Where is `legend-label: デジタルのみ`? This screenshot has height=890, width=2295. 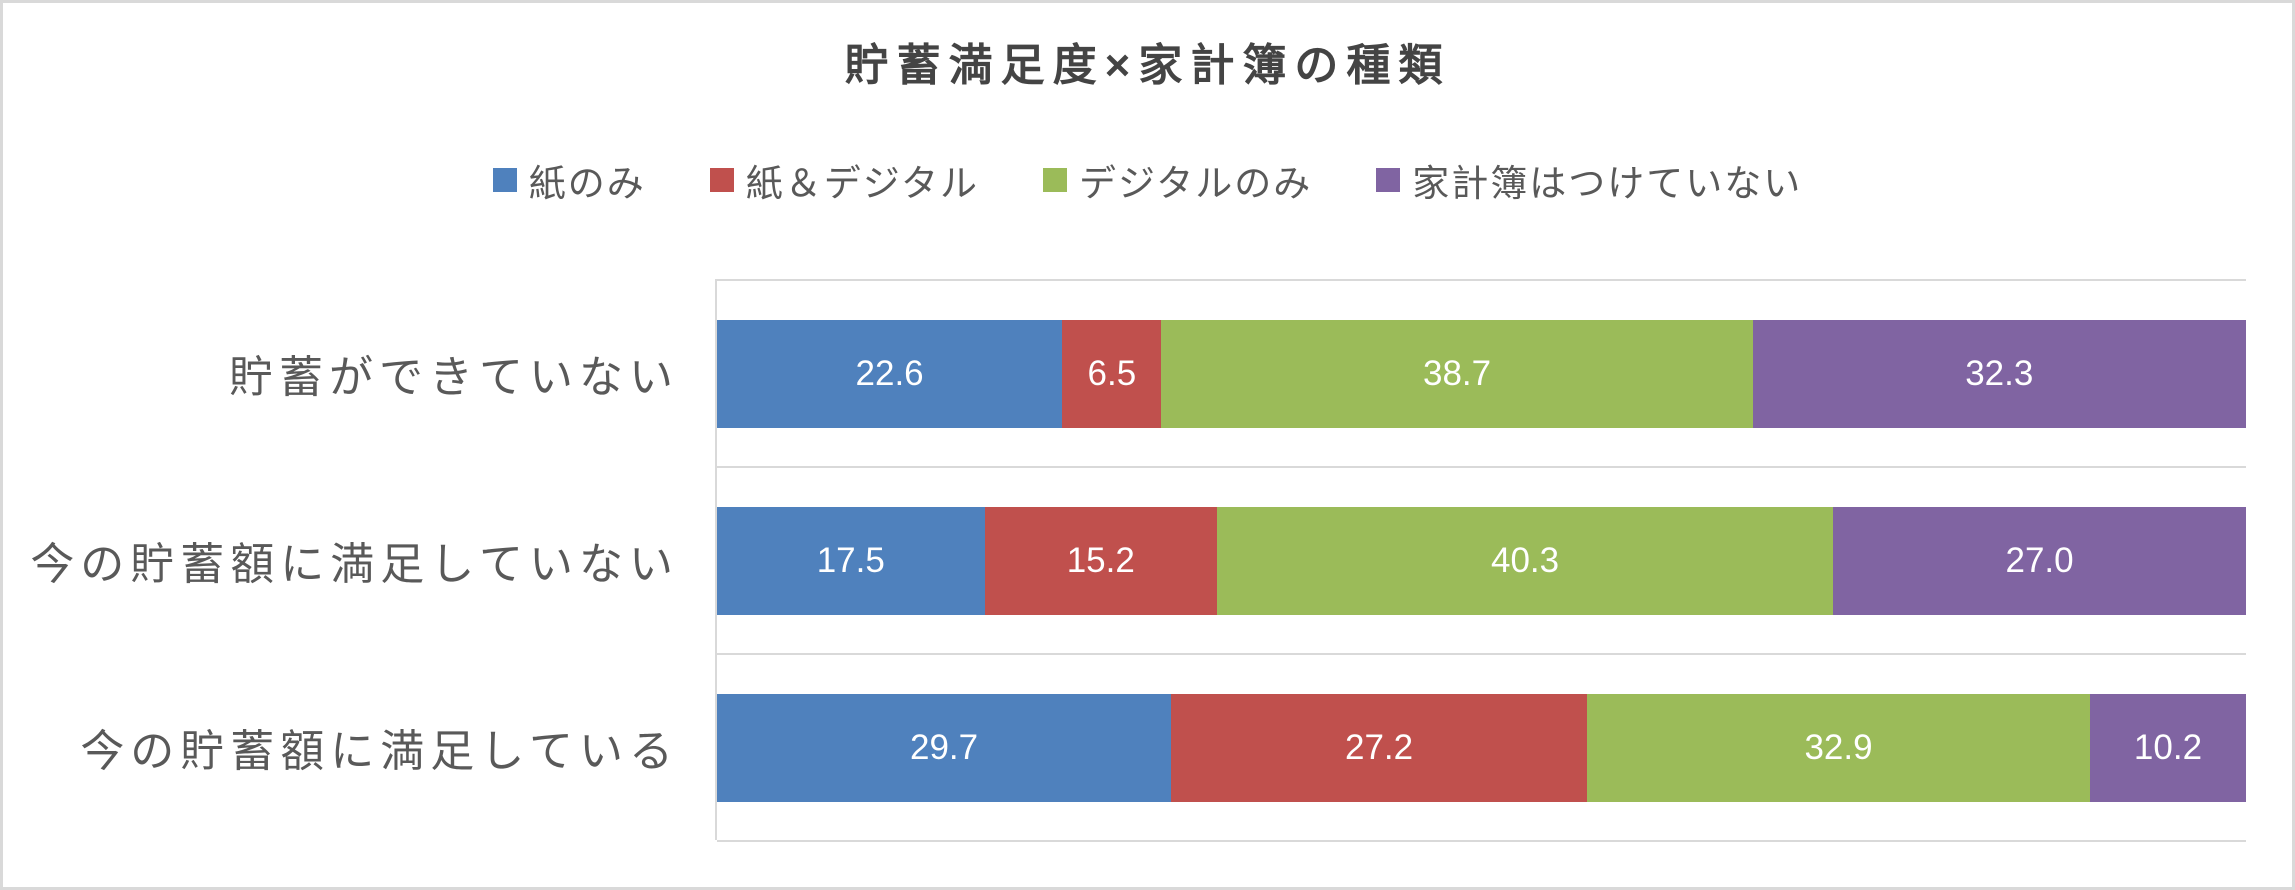
legend-label: デジタルのみ is located at coordinates (1196, 183).